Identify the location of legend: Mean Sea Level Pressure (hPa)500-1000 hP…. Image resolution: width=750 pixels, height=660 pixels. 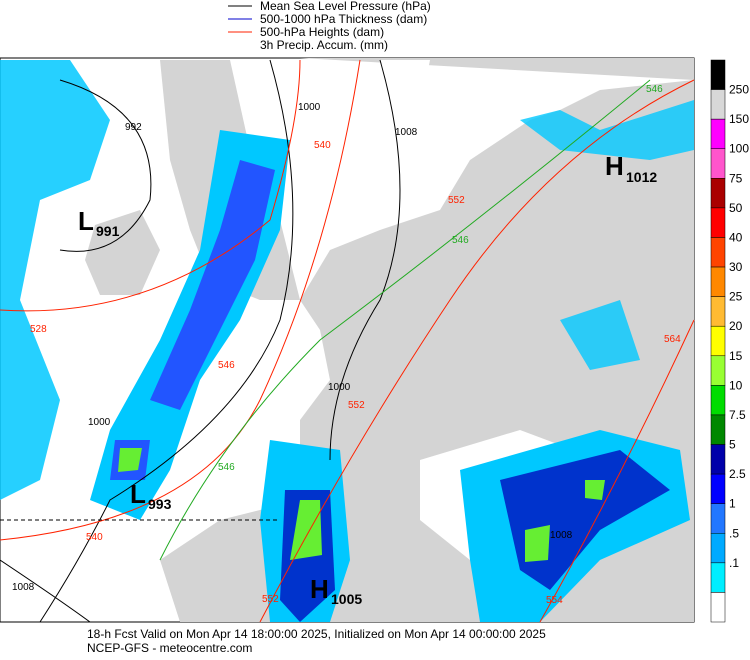
(329, 26).